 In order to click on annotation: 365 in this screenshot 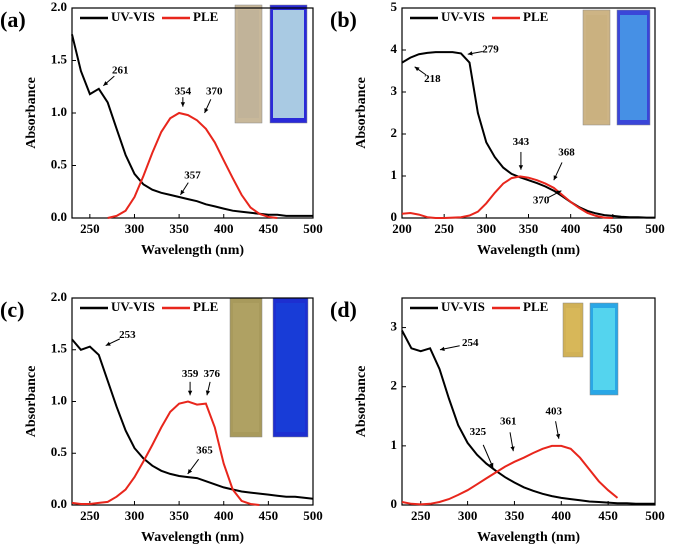, I will do `click(204, 451)`.